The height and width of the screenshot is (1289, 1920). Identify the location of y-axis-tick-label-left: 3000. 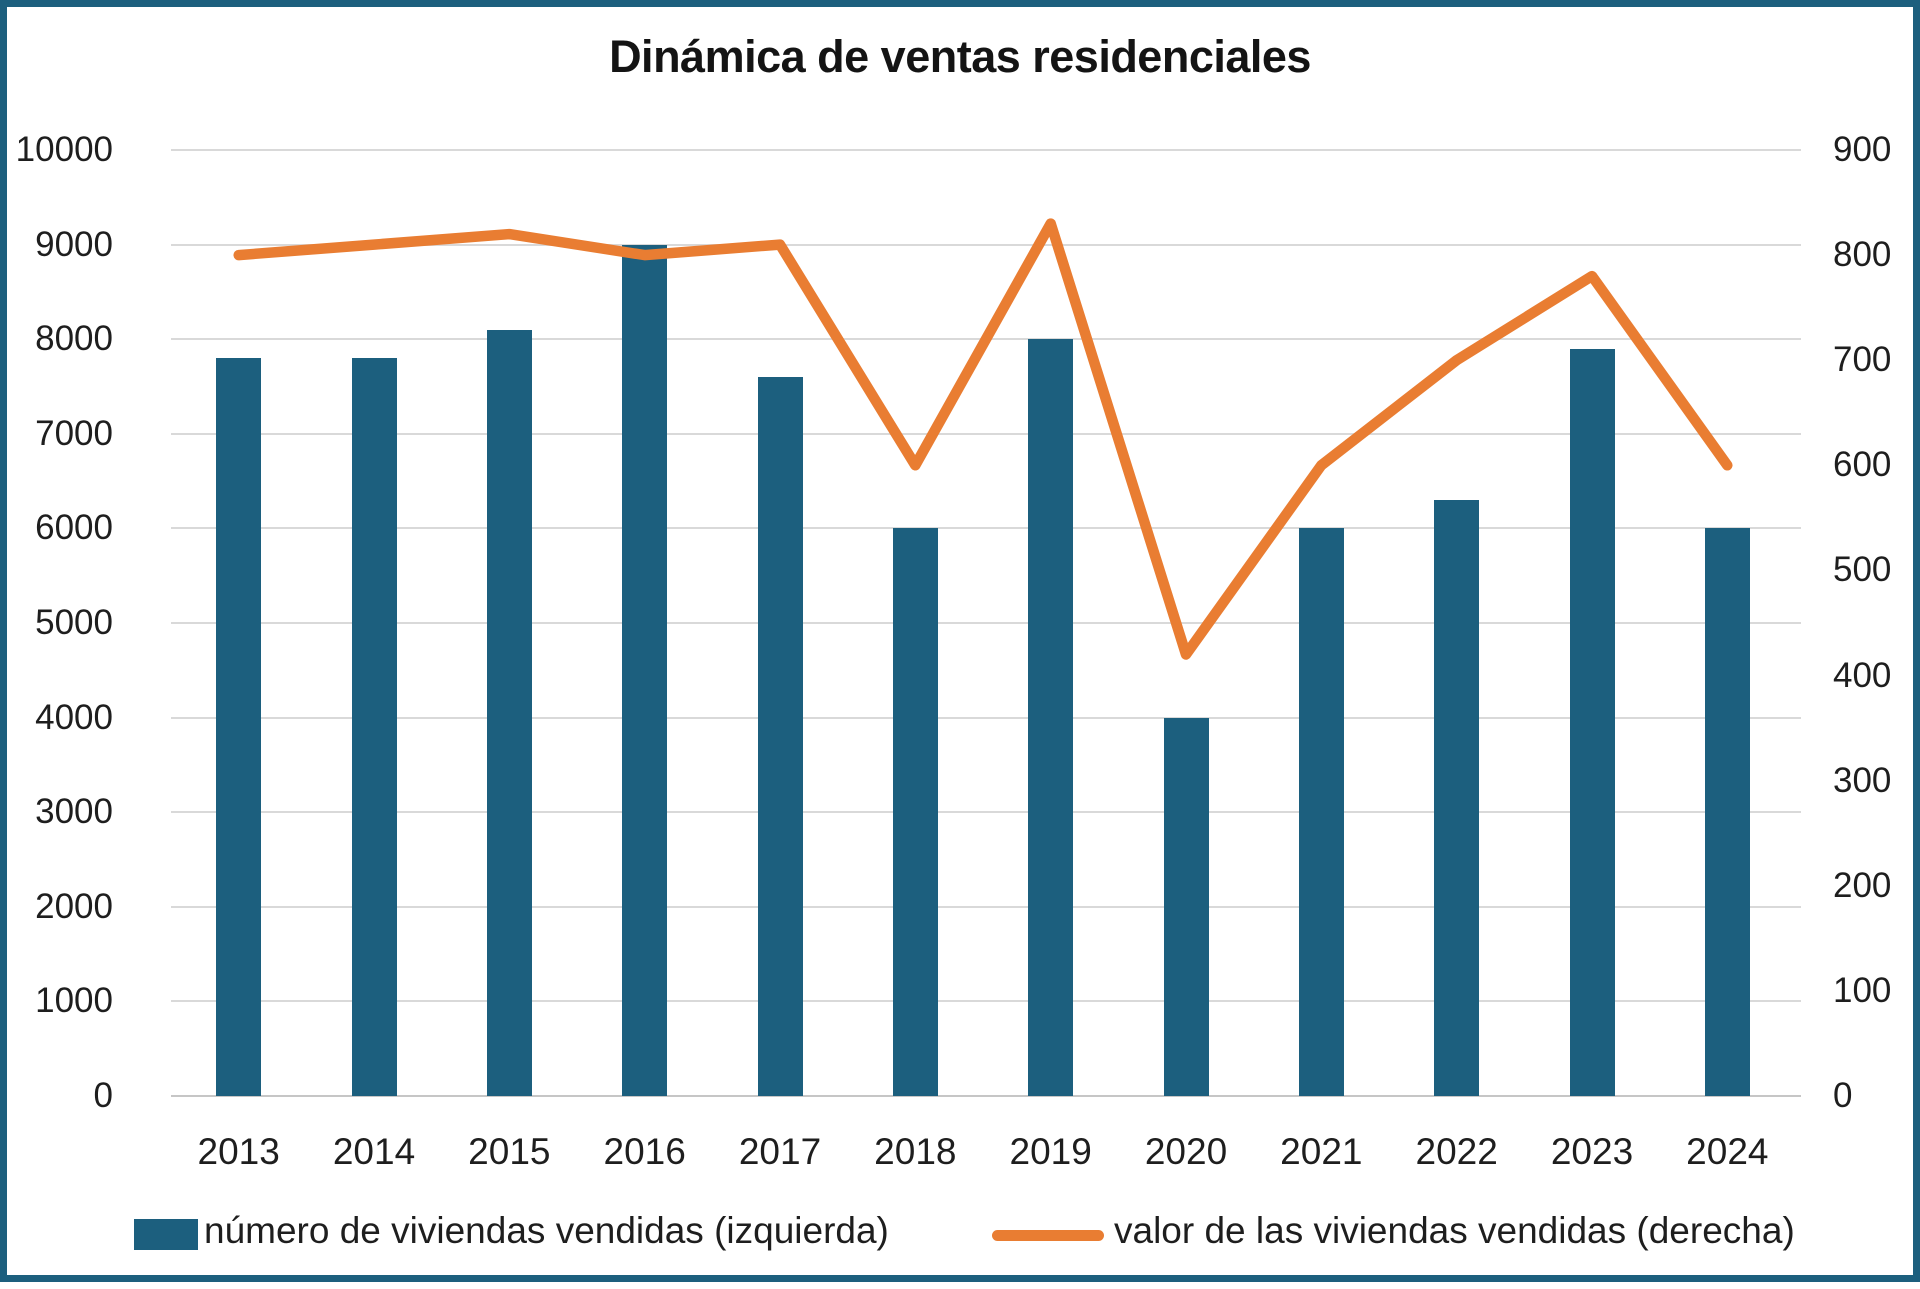
(74, 812).